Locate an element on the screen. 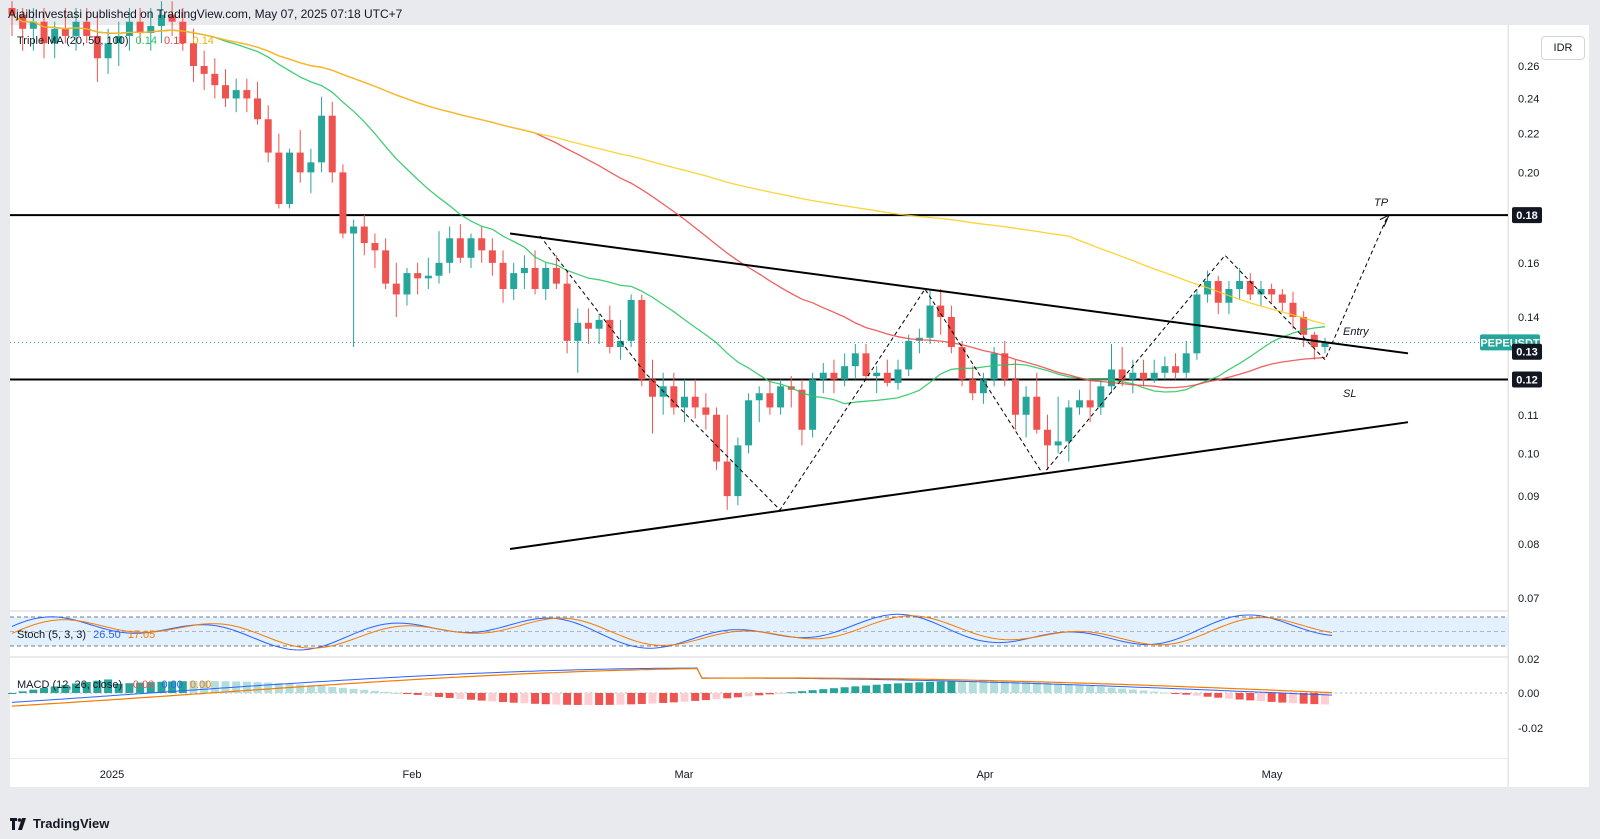 Image resolution: width=1600 pixels, height=839 pixels. ma-legend: Triple MA (20, 50, 100) 0.14 0.13 0.14 is located at coordinates (117, 41).